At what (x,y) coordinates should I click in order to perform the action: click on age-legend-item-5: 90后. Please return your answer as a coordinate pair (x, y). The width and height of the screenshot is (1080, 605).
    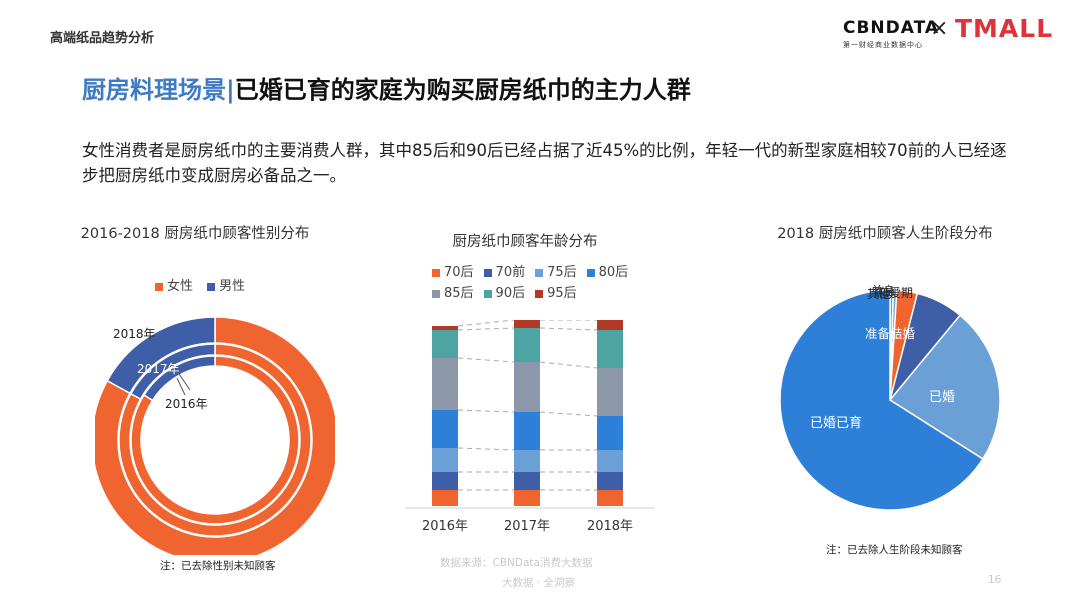
    Looking at the image, I should click on (504, 293).